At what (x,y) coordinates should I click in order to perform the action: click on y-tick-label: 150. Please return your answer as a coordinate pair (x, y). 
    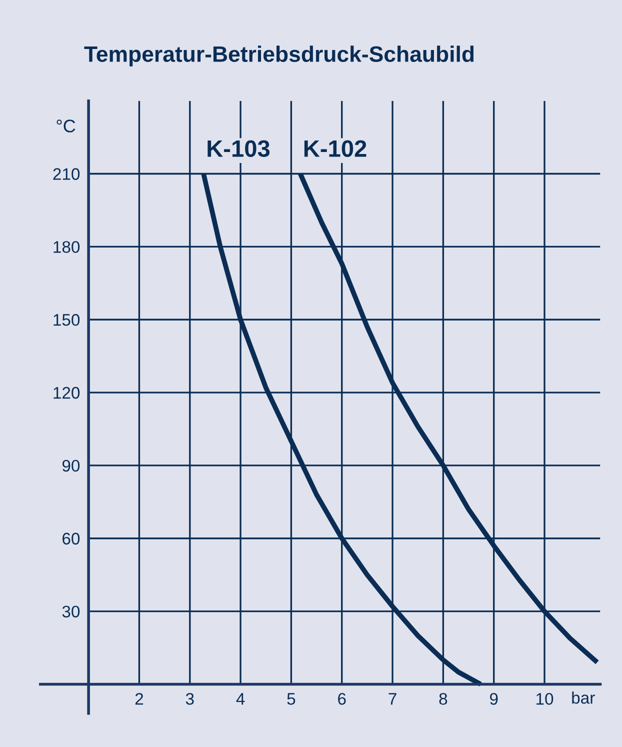
    Looking at the image, I should click on (67, 320).